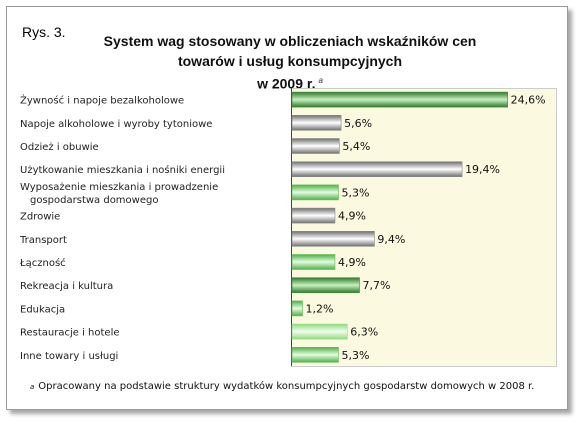  I want to click on value-label-5: 4,9%, so click(352, 216).